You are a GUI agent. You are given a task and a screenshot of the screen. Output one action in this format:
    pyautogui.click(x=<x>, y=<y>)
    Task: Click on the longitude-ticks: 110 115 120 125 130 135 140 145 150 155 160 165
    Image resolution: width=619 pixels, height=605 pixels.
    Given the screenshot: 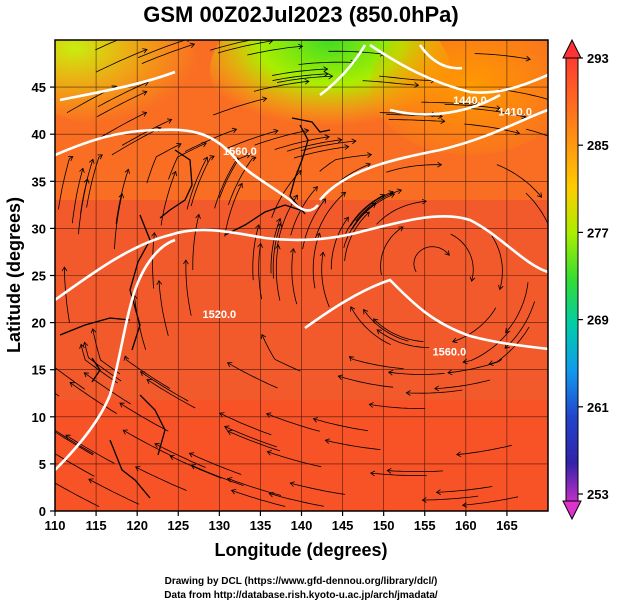 What is the action you would take?
    pyautogui.click(x=281, y=522)
    